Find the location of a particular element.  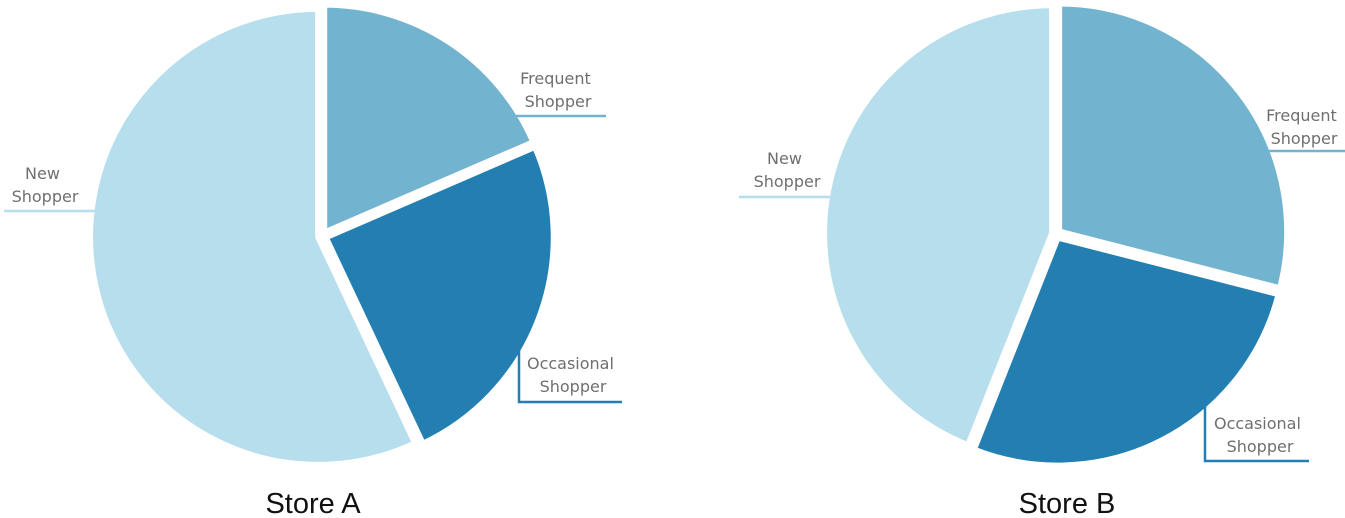

pie-slice-occasional-shopper-store-a is located at coordinates (439, 295).